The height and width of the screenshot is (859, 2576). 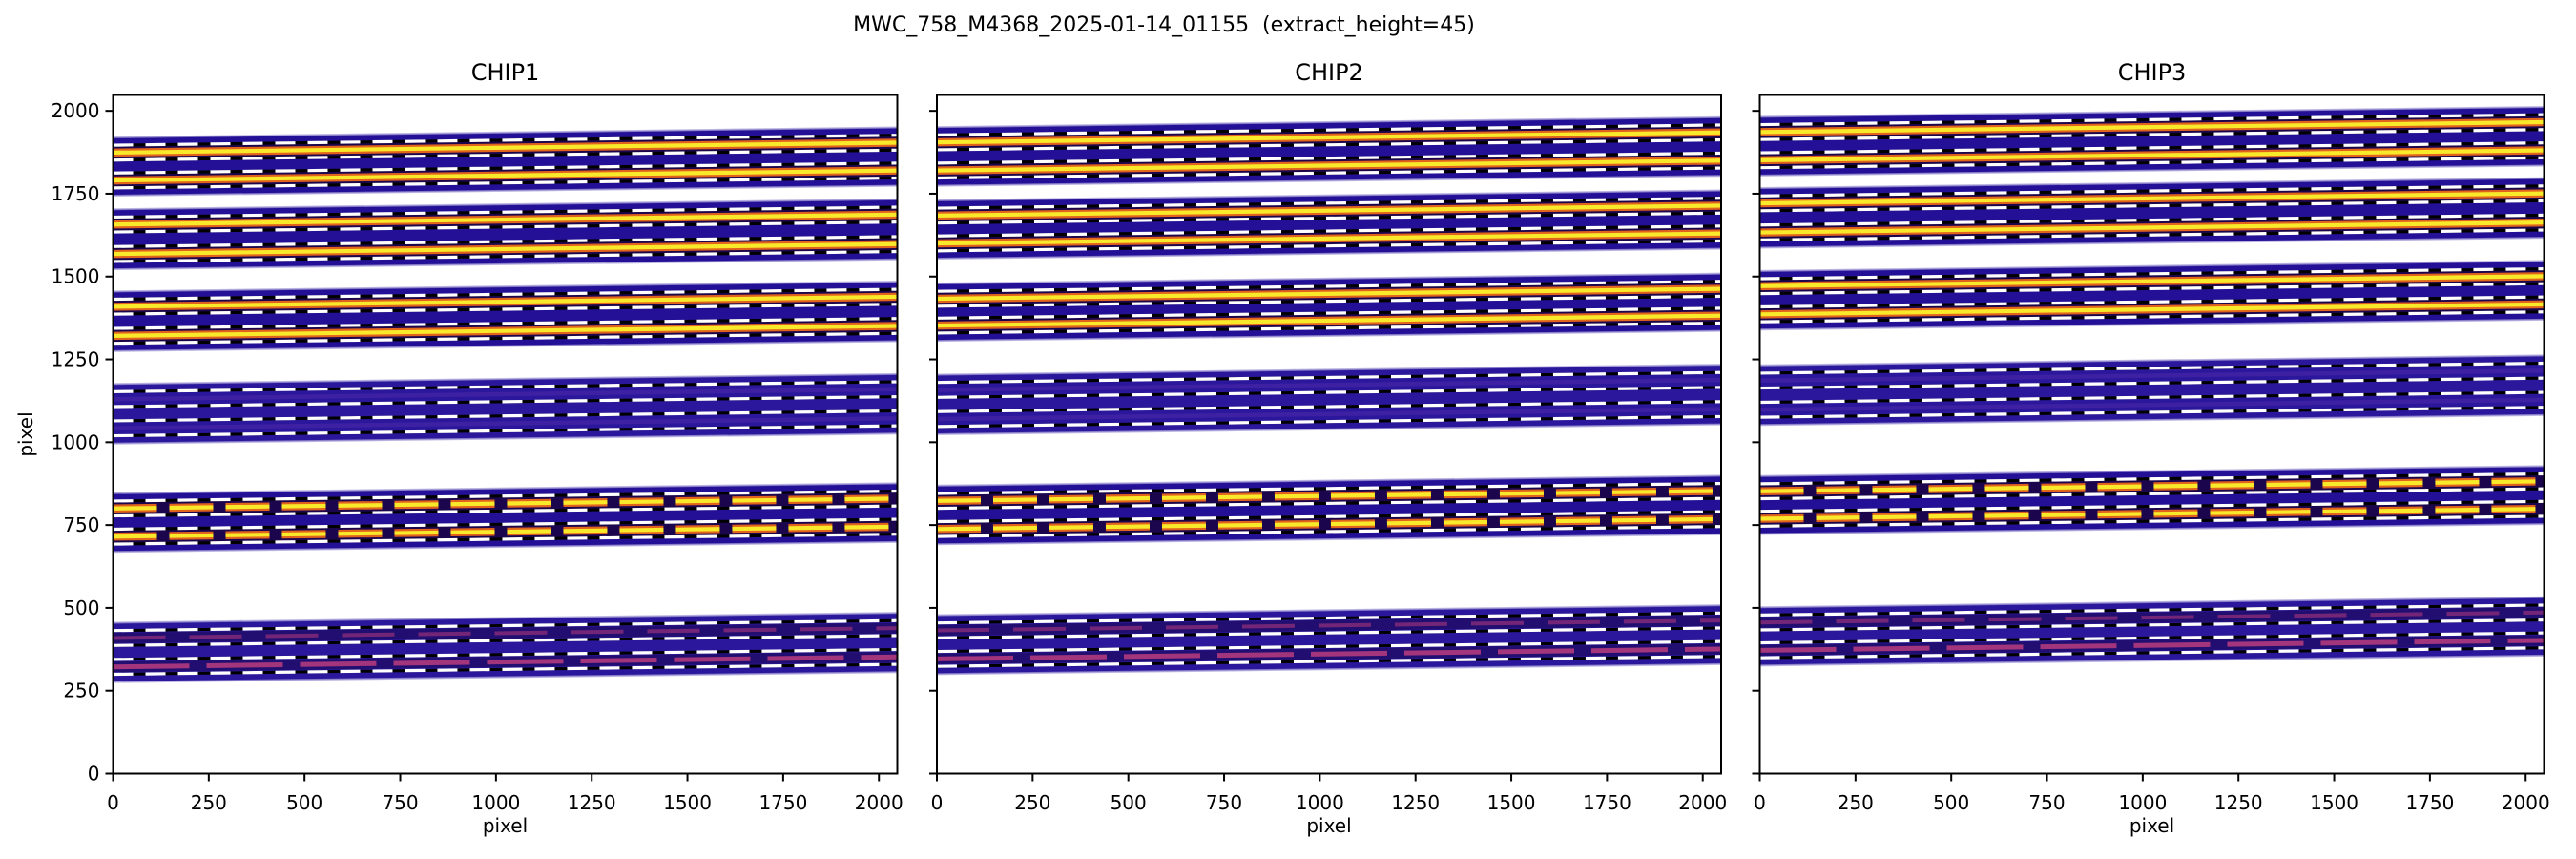 What do you see at coordinates (2046, 802) in the screenshot?
I see `x-tick-label: 750` at bounding box center [2046, 802].